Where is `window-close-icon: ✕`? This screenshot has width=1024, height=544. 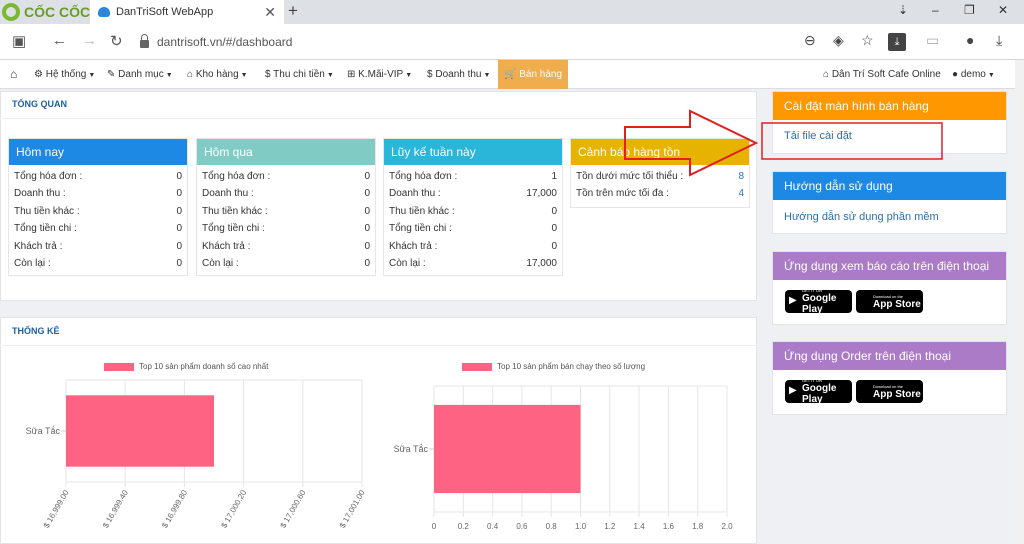 window-close-icon: ✕ is located at coordinates (1003, 10).